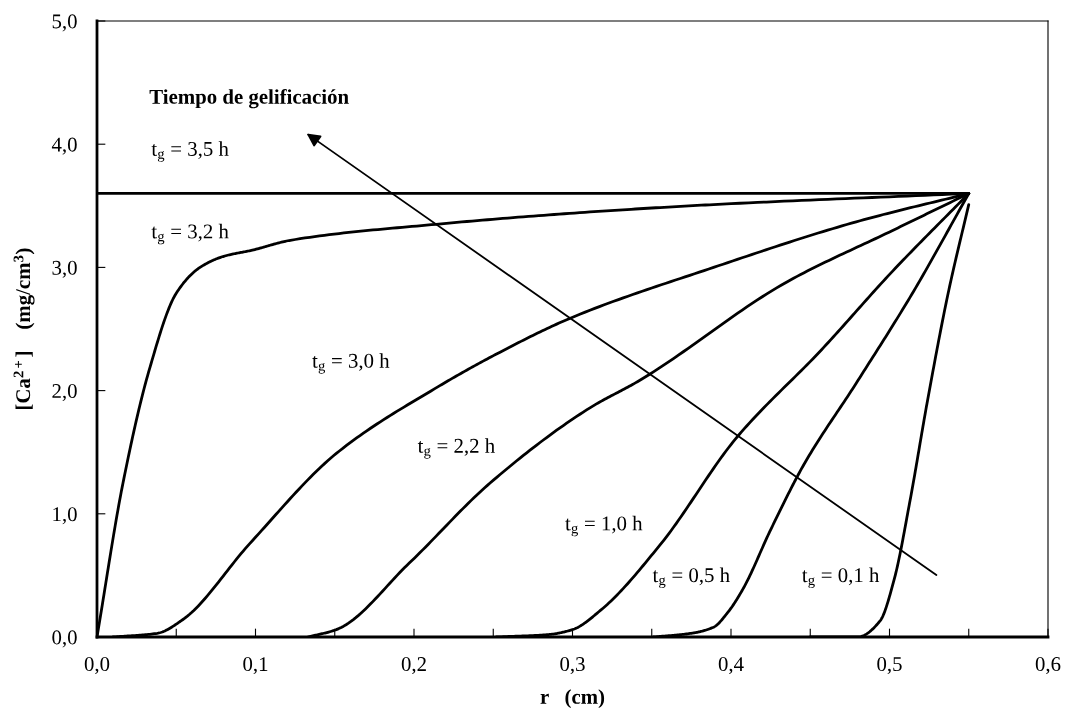  I want to click on annotation: t$_{g}$ = 0,5 h, so click(691, 578).